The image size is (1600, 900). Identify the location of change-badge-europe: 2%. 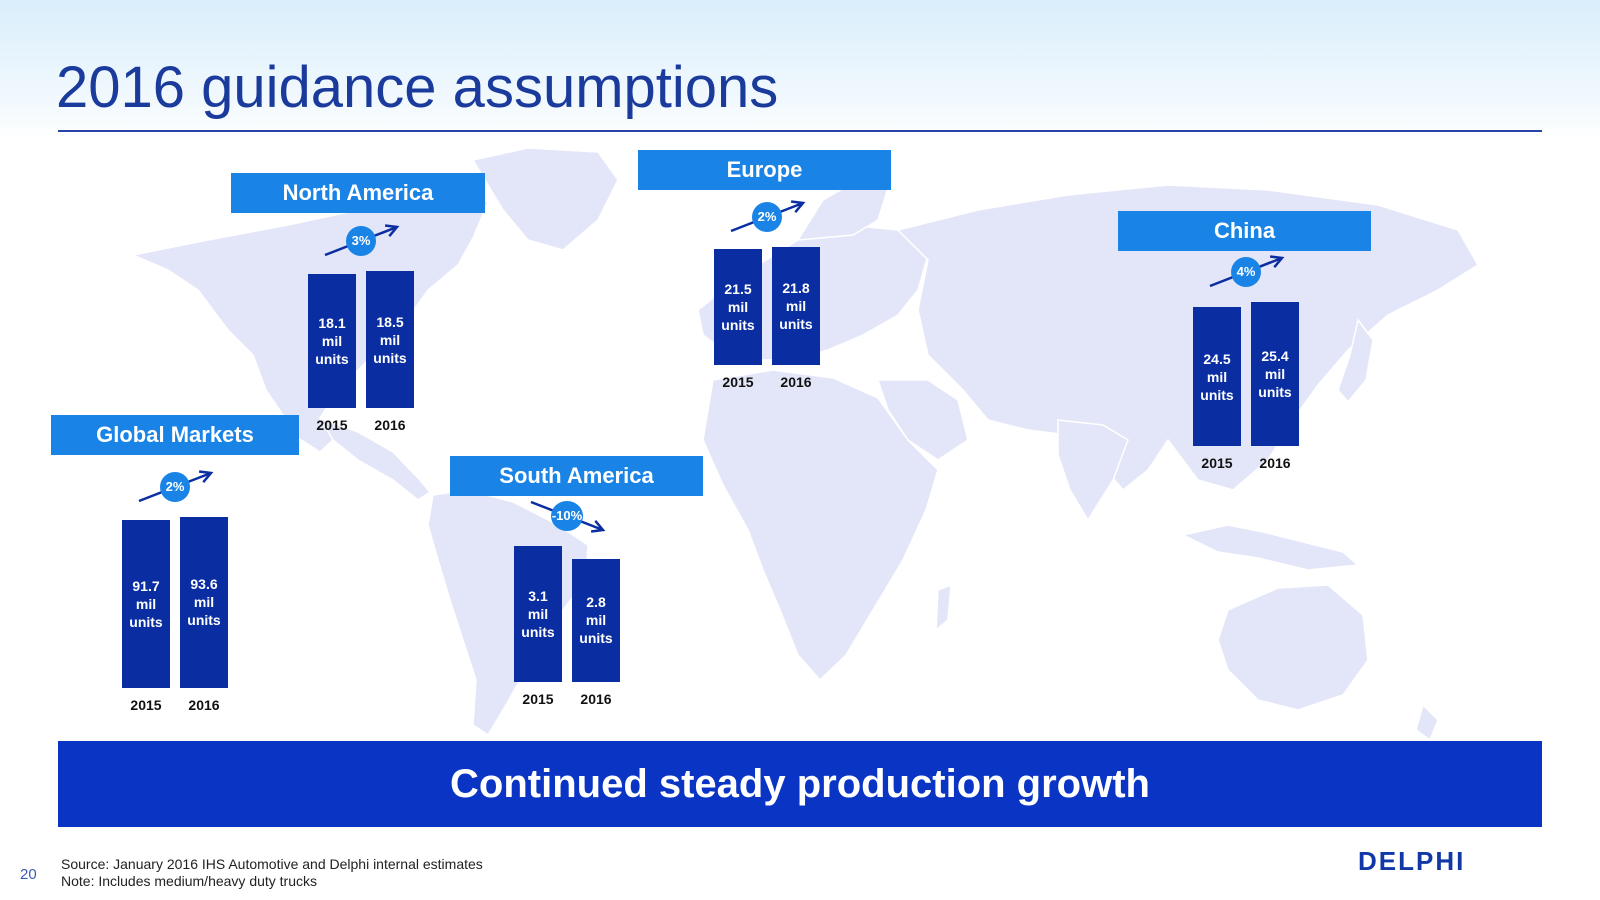
(767, 217).